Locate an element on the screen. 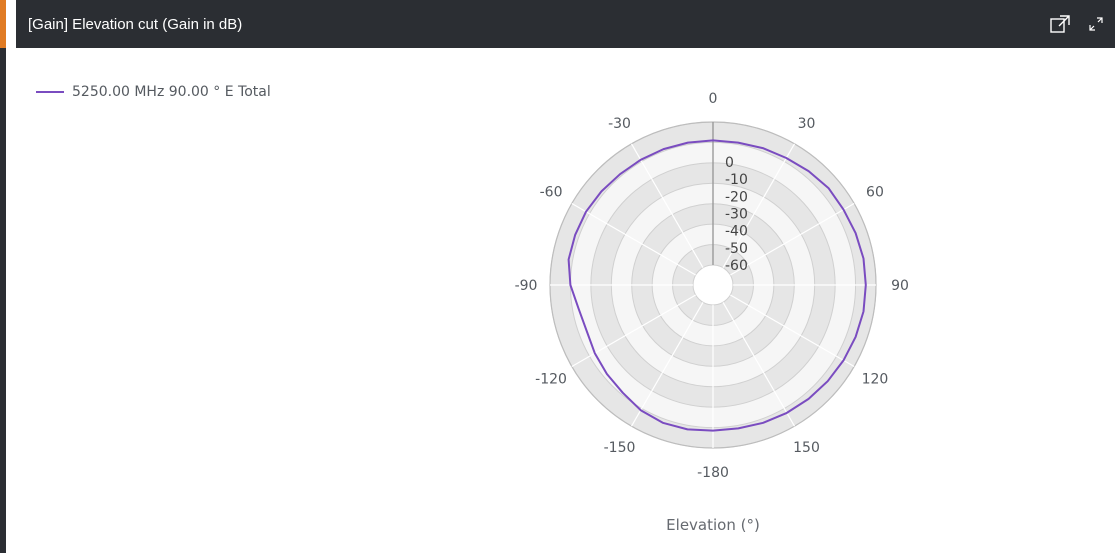 This screenshot has height=553, width=1115. angle-tick-label: 90 is located at coordinates (900, 286).